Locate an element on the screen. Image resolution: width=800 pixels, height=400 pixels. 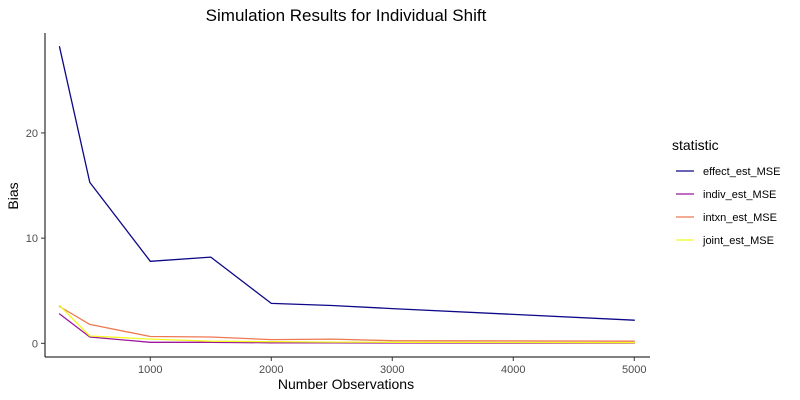
y-tick-label: 20 is located at coordinates (32, 134).